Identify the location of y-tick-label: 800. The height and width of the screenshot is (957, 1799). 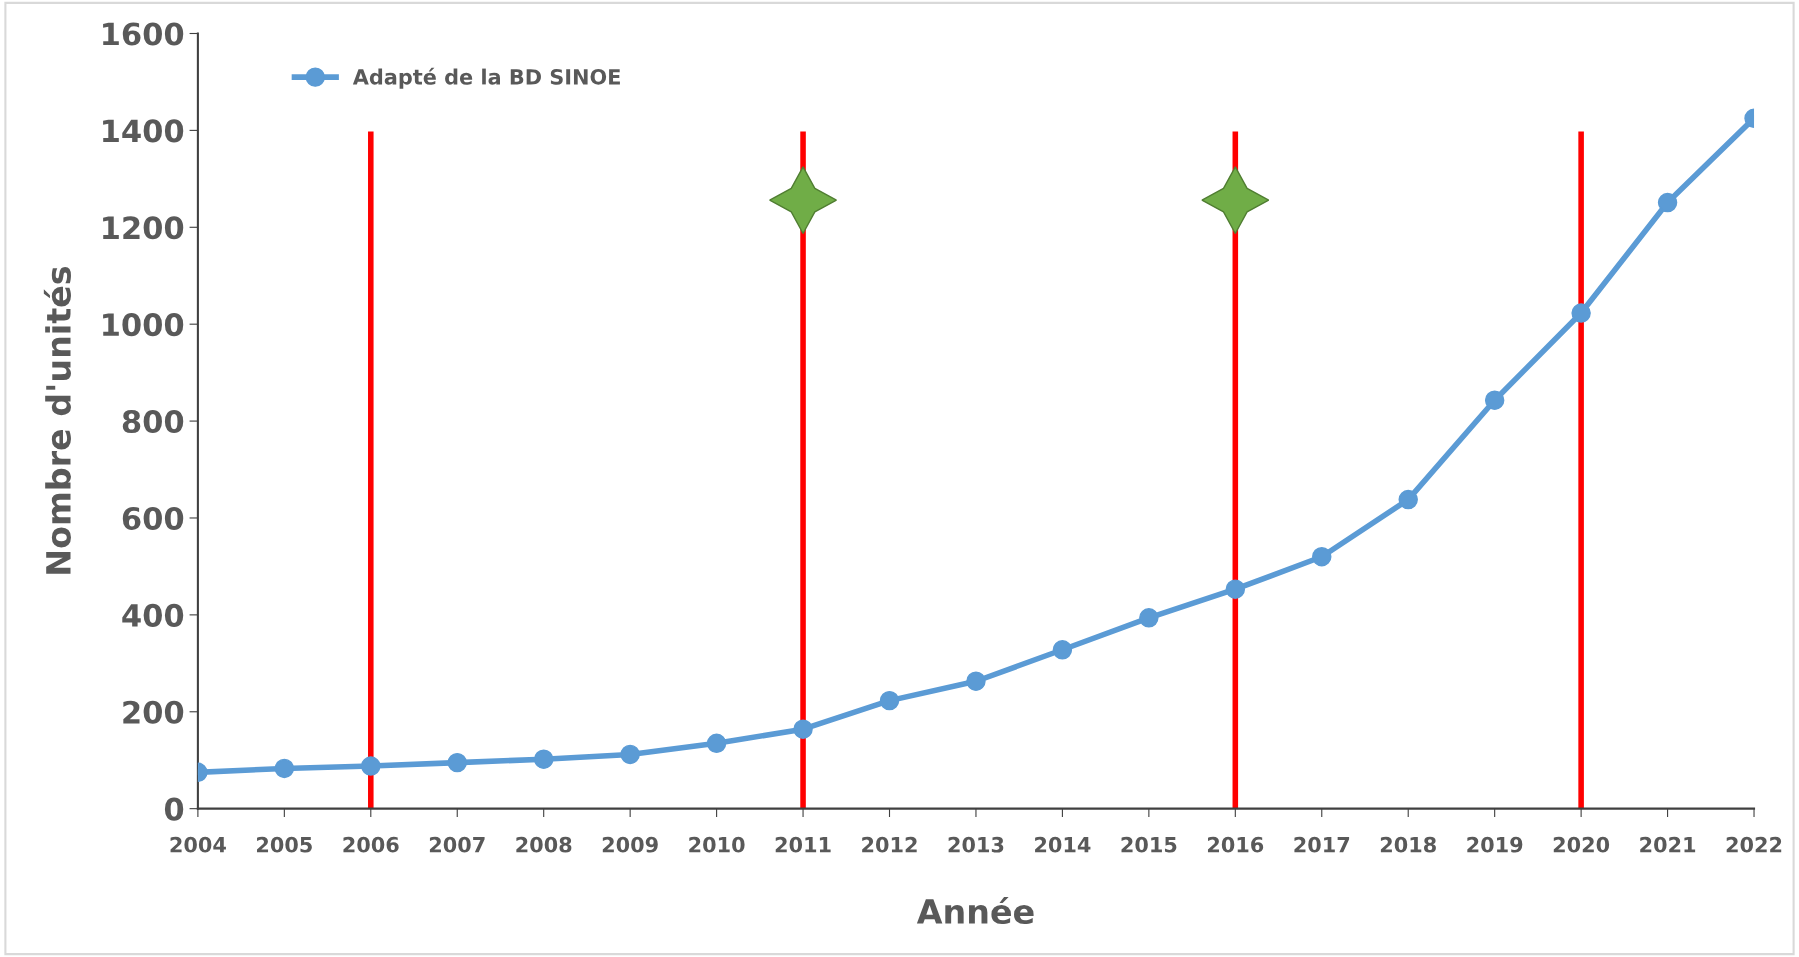
(153, 422).